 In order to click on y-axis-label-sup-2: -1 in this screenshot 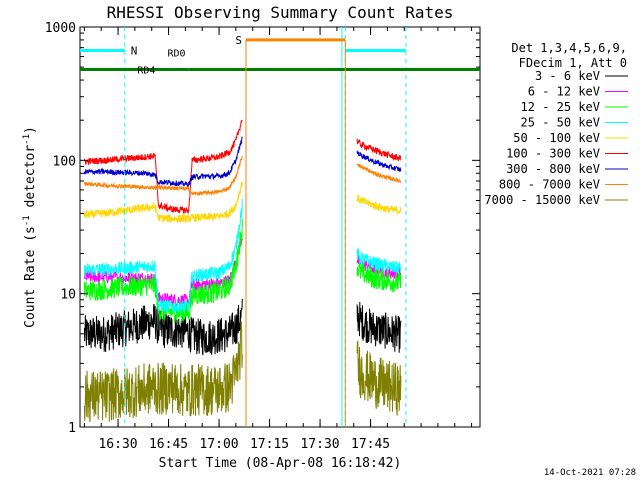, I will do `click(27, 139)`.